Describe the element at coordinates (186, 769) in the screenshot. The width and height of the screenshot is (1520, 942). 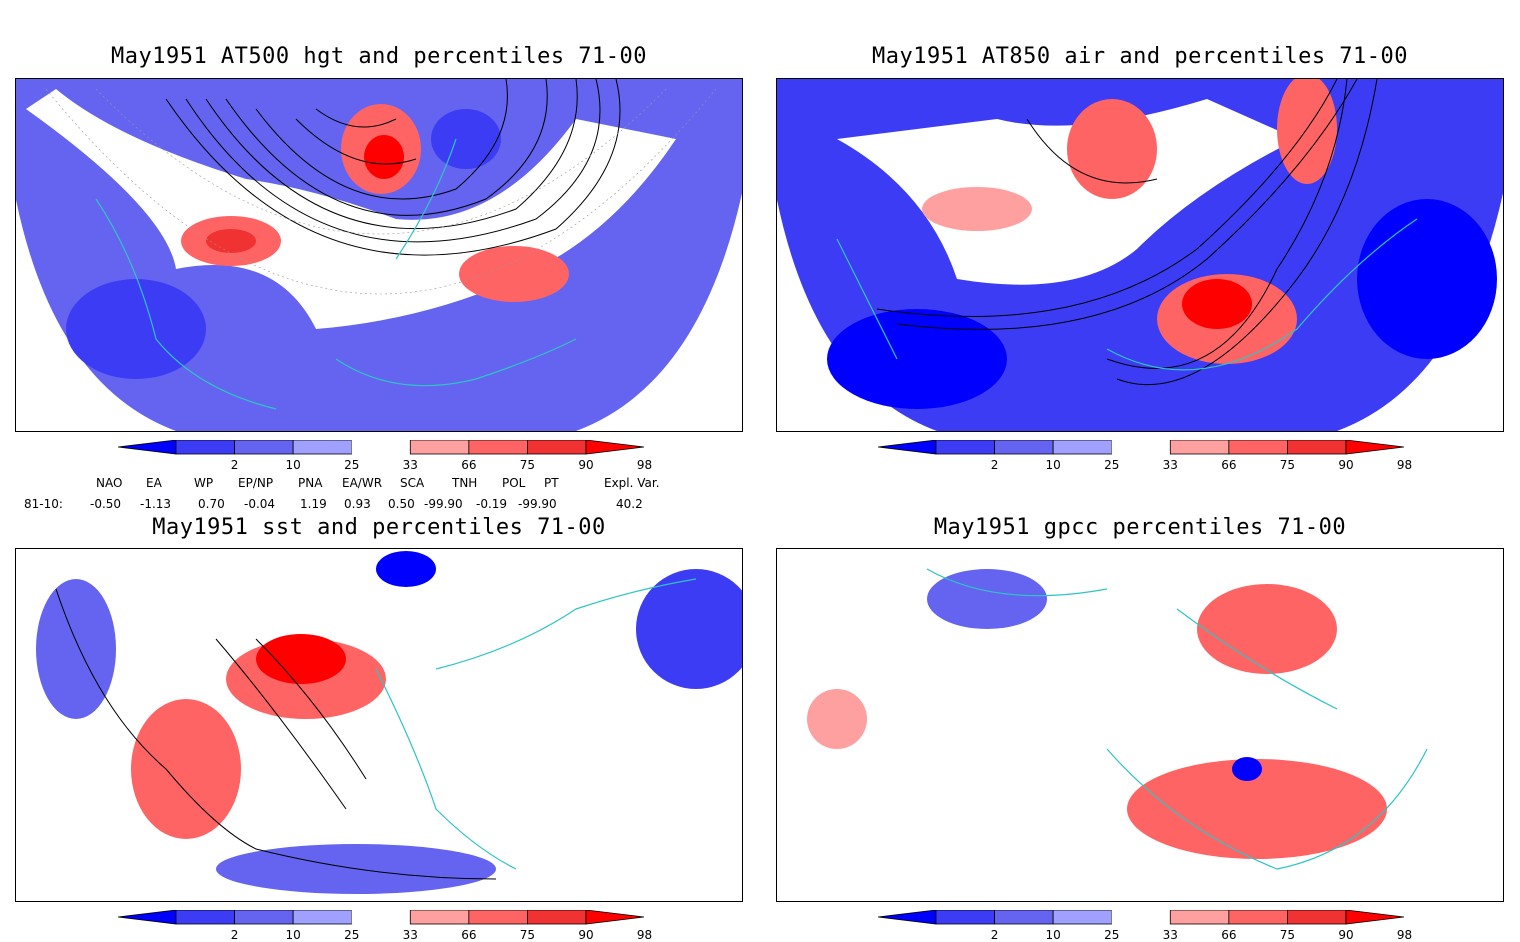
I see `warm-anomaly-pacific` at that location.